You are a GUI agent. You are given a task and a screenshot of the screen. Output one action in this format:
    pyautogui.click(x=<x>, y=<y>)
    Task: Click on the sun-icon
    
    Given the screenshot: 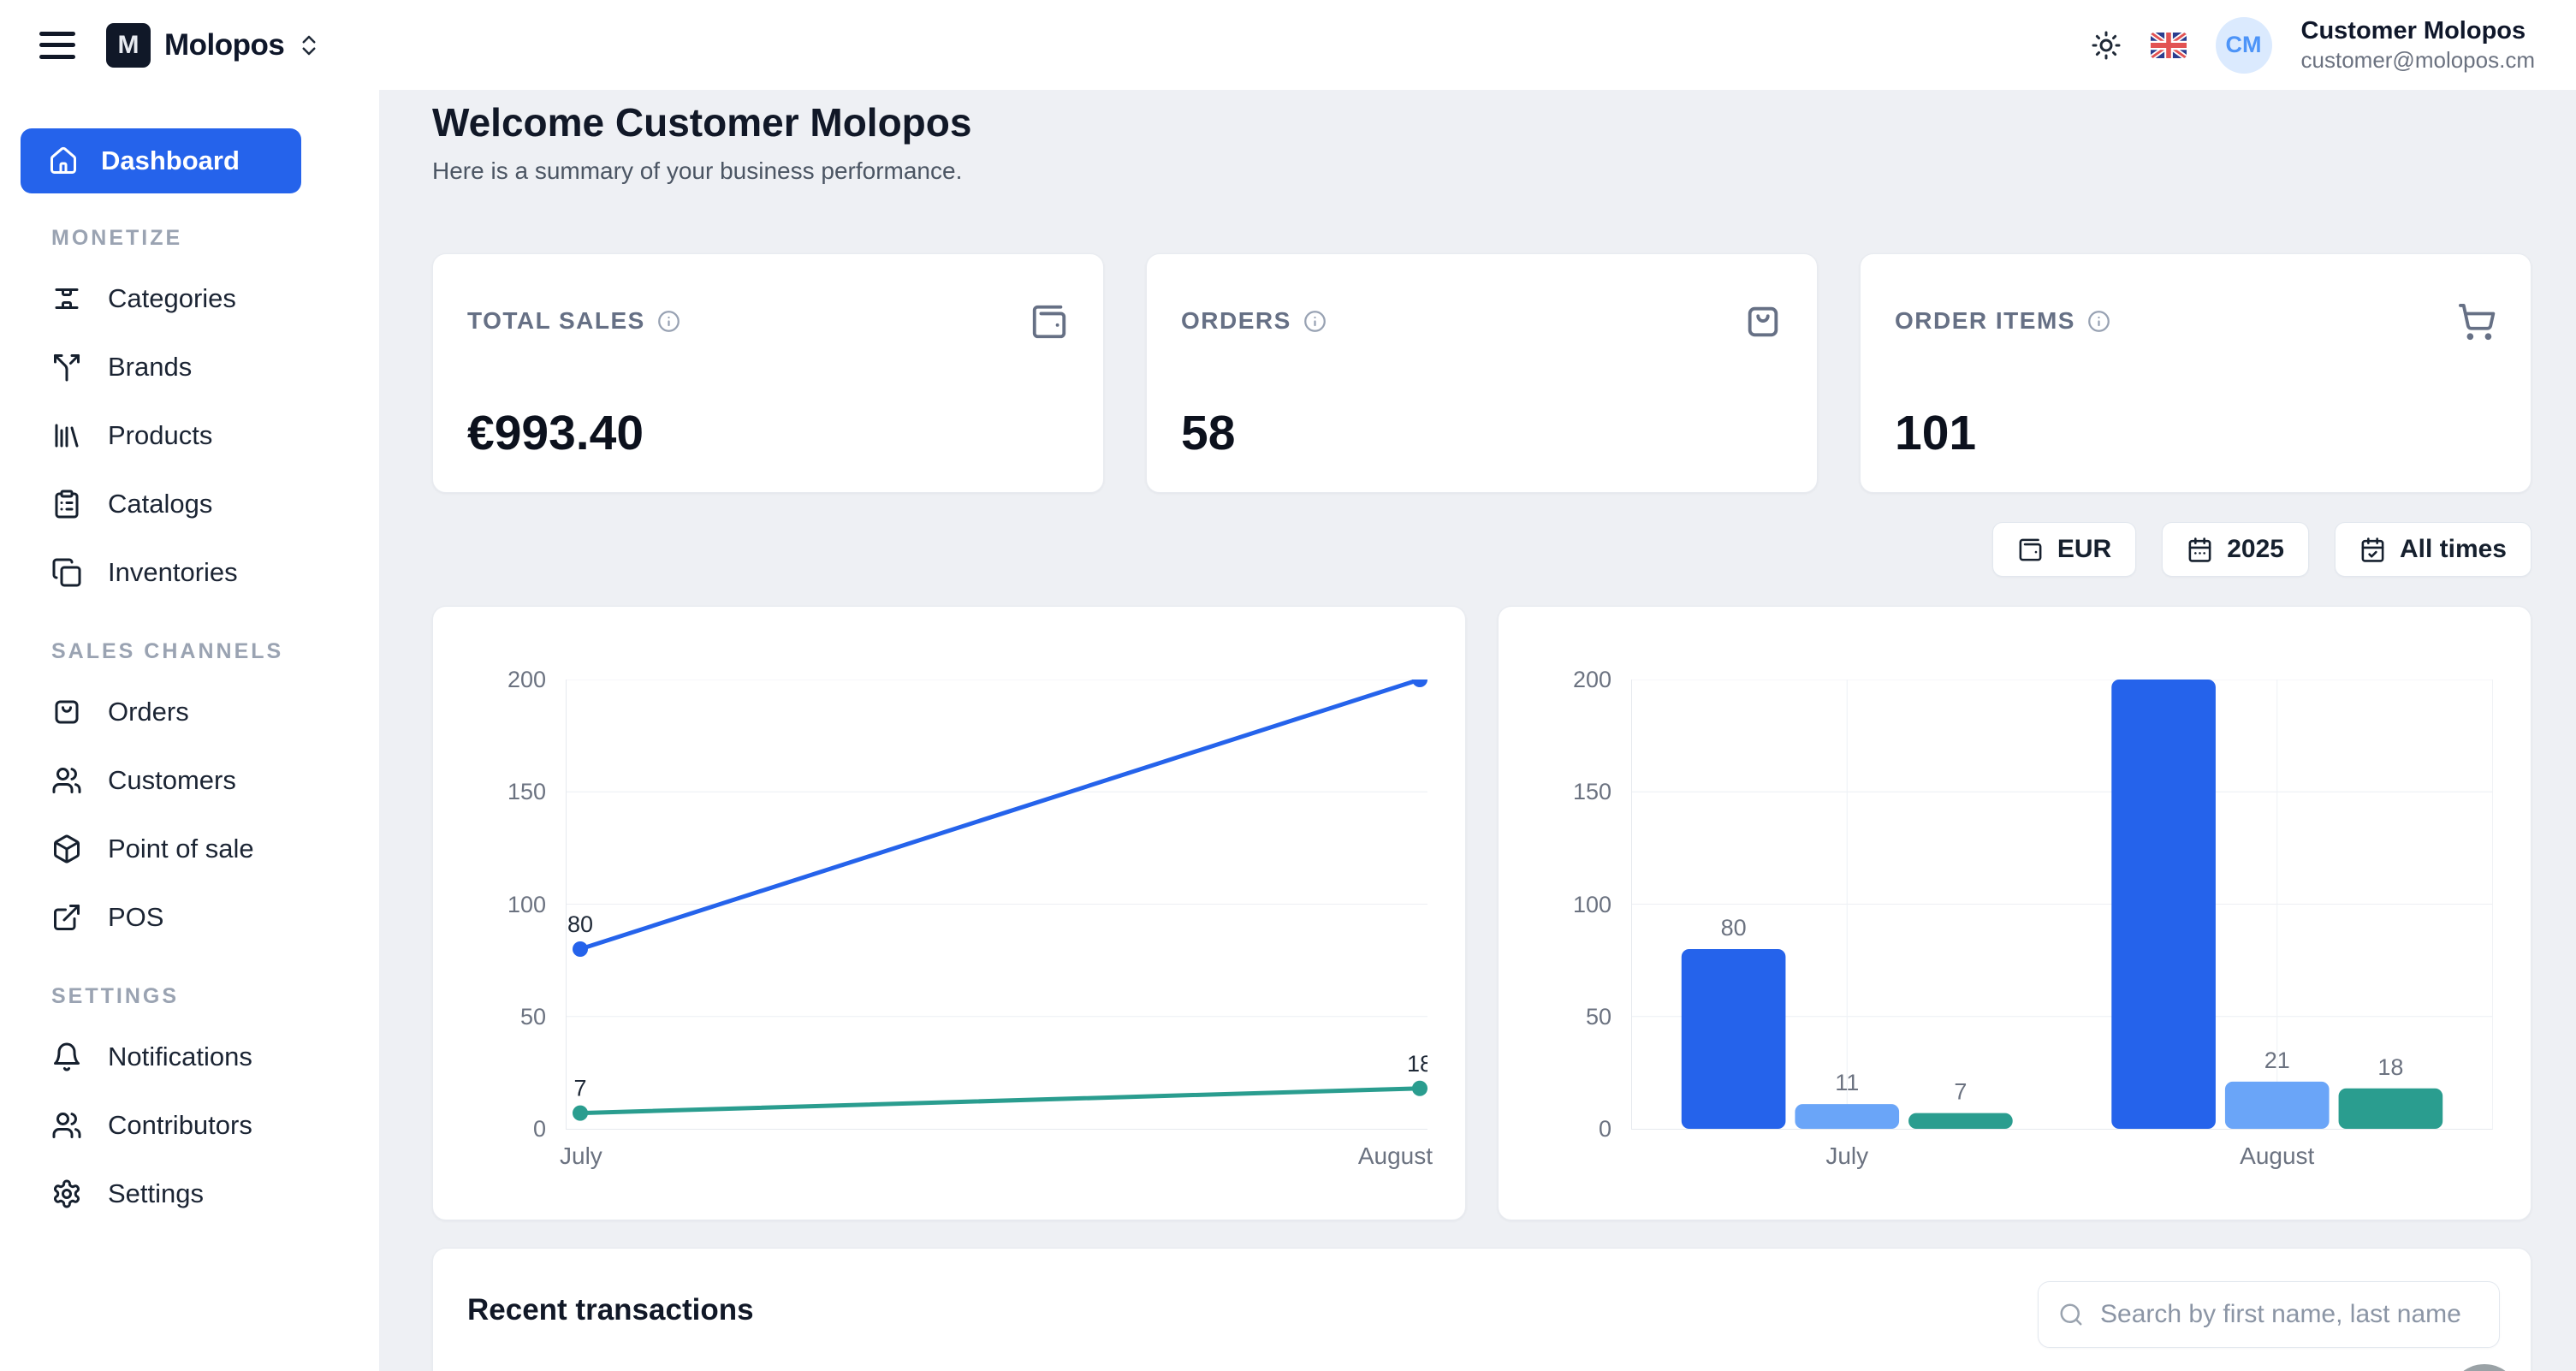 What is the action you would take?
    pyautogui.click(x=2106, y=45)
    